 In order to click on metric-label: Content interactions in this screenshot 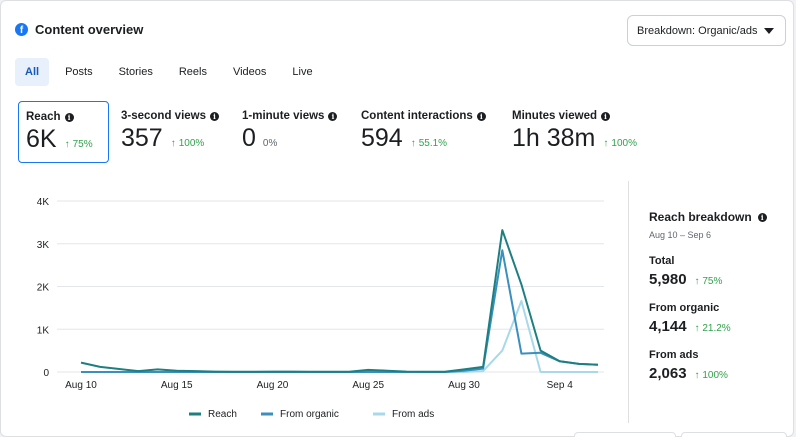, I will do `click(417, 116)`.